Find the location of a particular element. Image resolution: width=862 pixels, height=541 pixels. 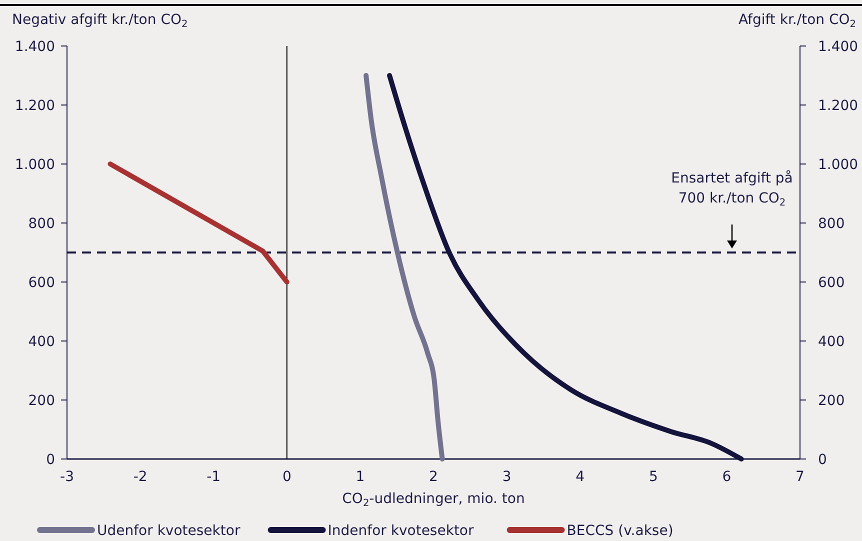

y-tick-label: 0 is located at coordinates (50, 460).